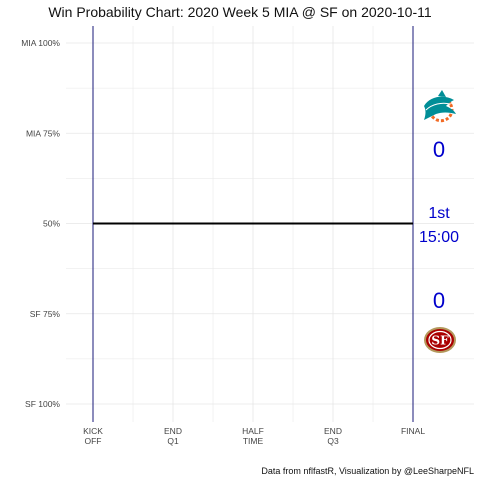 The width and height of the screenshot is (480, 480). I want to click on y-tick-label-3: SF 75%, so click(45, 314).